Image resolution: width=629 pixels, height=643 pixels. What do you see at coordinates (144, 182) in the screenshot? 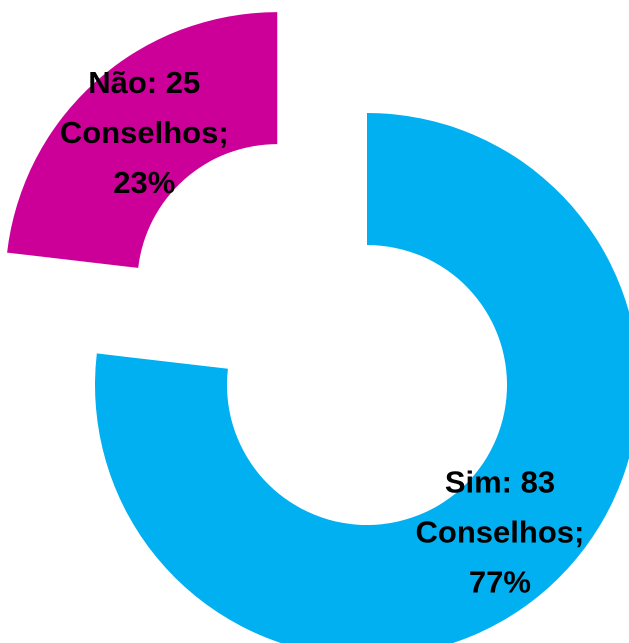
I see `slice-label: 23%` at bounding box center [144, 182].